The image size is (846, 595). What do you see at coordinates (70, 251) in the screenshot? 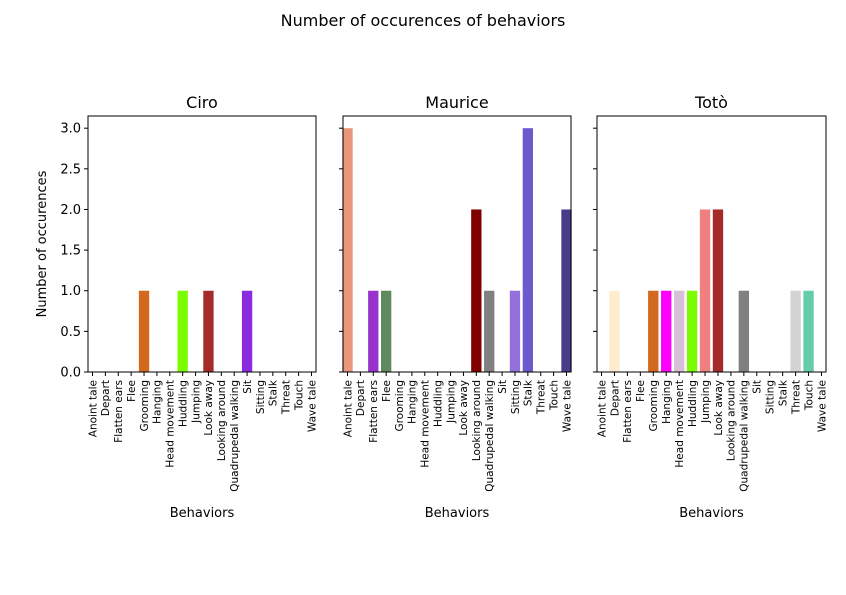
I see `y-tick-label: 1.5` at bounding box center [70, 251].